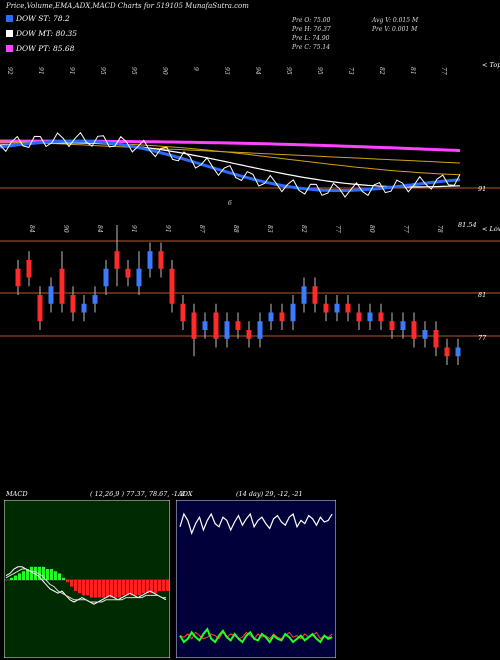 The width and height of the screenshot is (500, 660). I want to click on legend-dow-mt: DOW MT: 80.35, so click(41, 33).